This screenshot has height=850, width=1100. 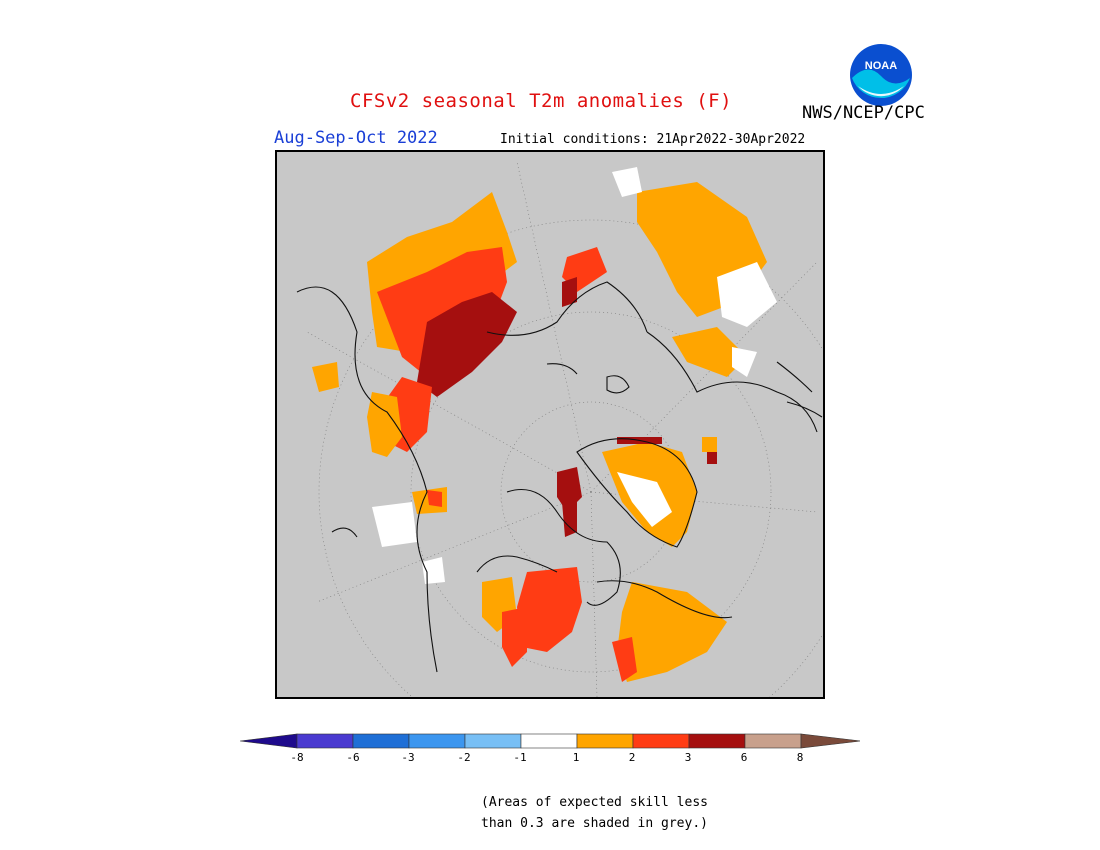 What do you see at coordinates (653, 139) in the screenshot?
I see `initial-conditions: Initial conditions: 21Apr2022-30Apr2022` at bounding box center [653, 139].